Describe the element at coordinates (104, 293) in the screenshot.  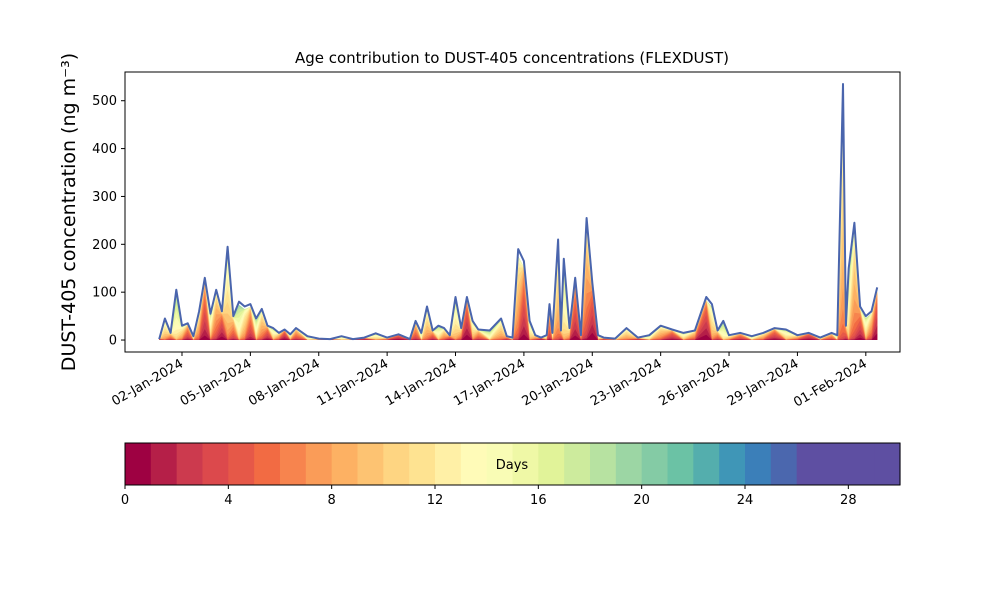
I see `y-tick-label: 100` at that location.